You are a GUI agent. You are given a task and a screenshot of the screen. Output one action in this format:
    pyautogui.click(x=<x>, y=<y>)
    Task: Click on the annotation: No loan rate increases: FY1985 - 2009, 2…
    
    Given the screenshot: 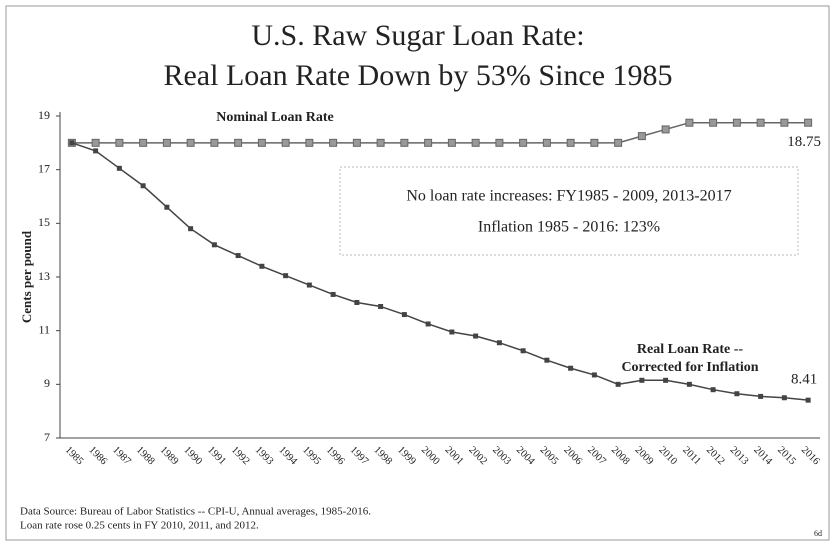 What is the action you would take?
    pyautogui.click(x=568, y=196)
    